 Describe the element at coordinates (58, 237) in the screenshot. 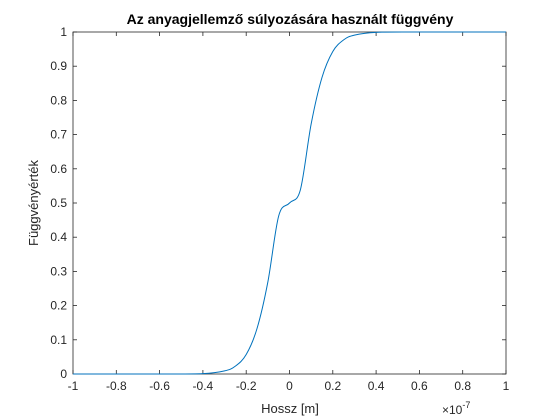

I see `y-tick-label-4: 0.4` at that location.